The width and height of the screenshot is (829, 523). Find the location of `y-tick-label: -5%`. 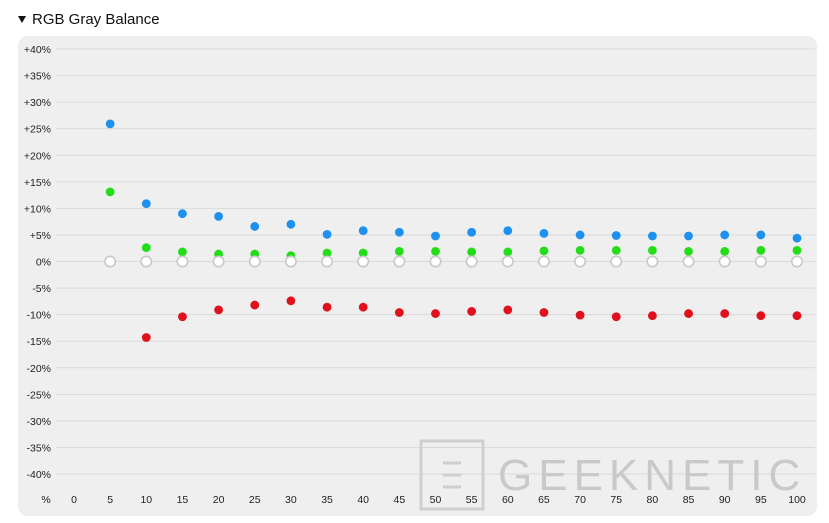

y-tick-label: -5% is located at coordinates (41, 289).